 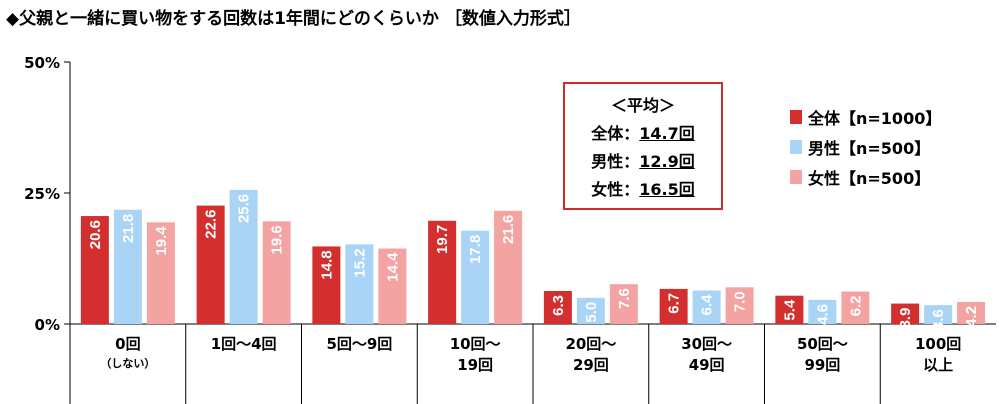 I want to click on data-label: 21.6, so click(x=508, y=229).